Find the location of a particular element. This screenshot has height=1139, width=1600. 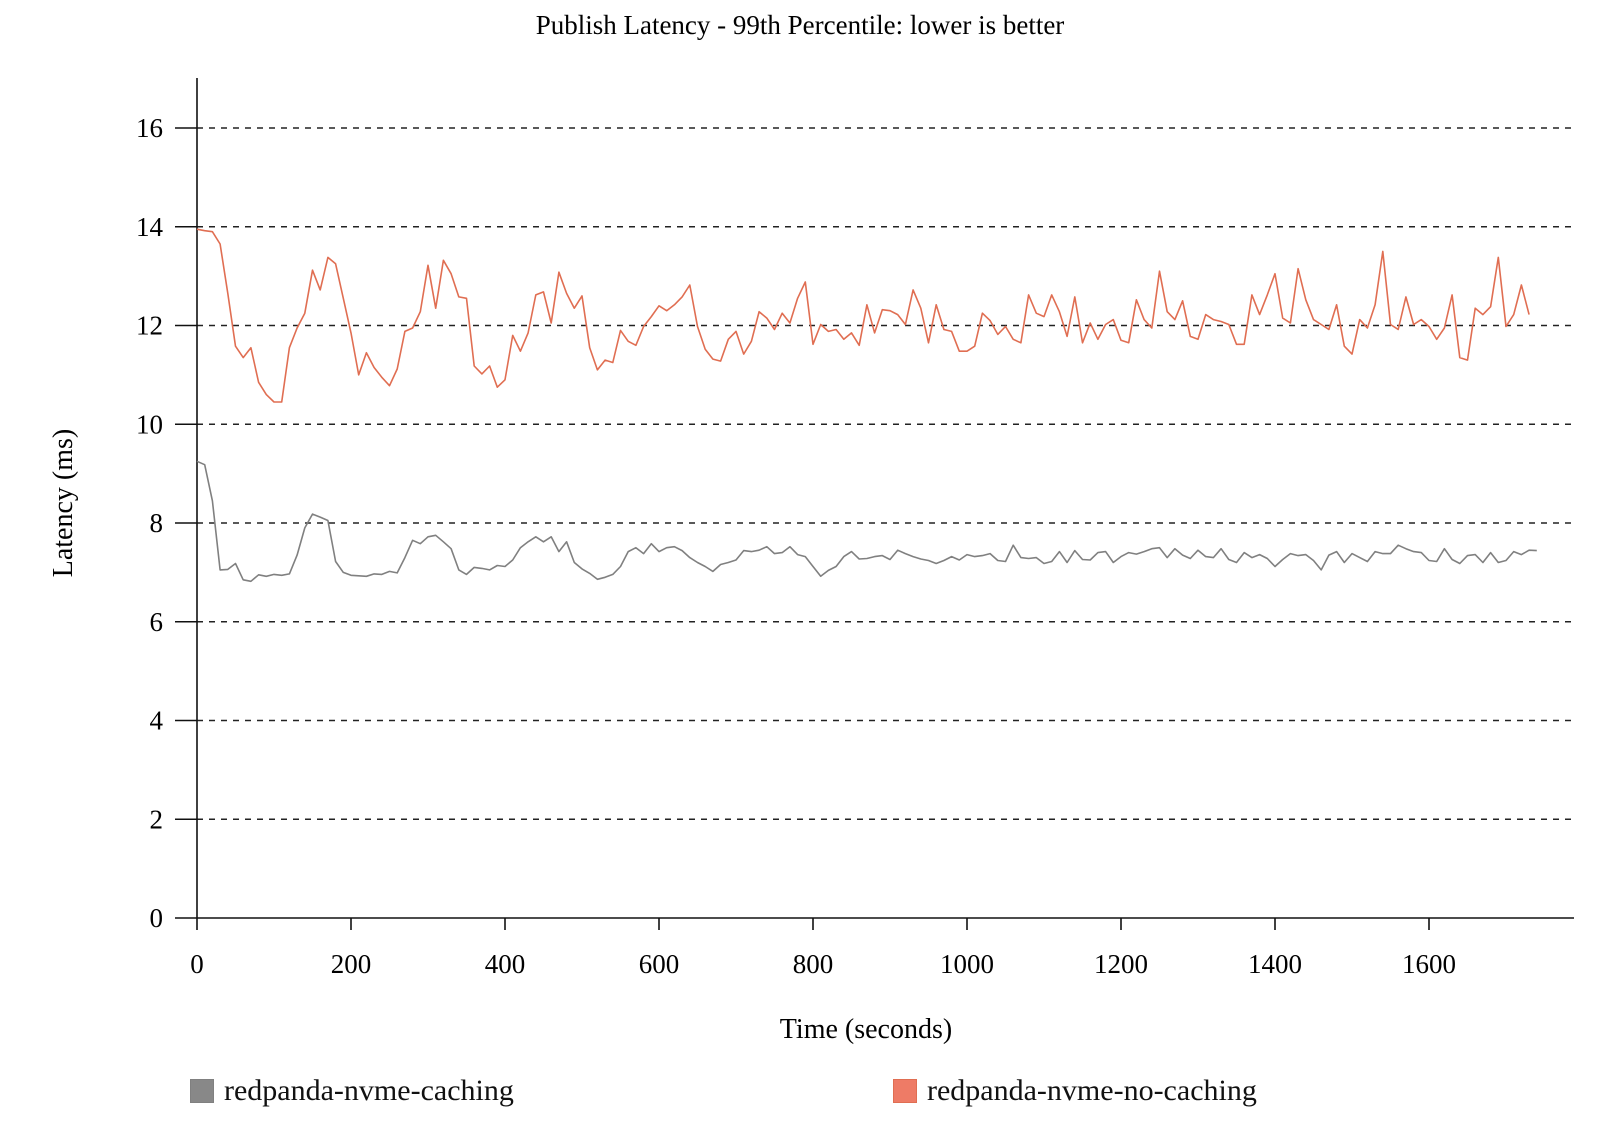

x-tick-label-200: 200 is located at coordinates (351, 964).